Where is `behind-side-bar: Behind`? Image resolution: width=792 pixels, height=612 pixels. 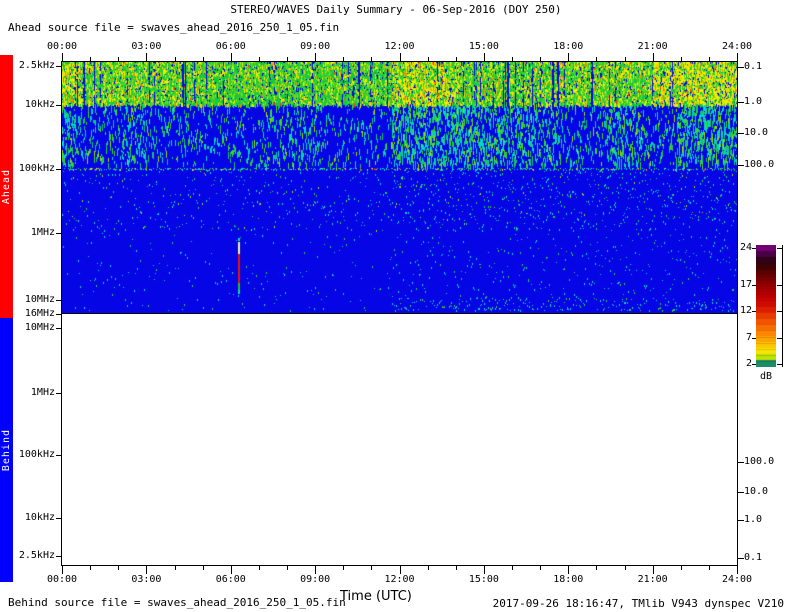 behind-side-bar: Behind is located at coordinates (6, 450).